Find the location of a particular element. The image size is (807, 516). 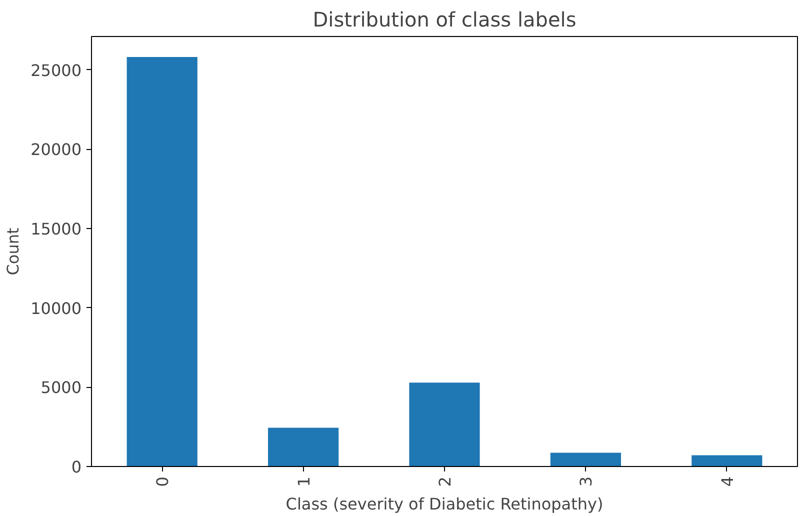

y-tick-label: 25000 is located at coordinates (56, 70).